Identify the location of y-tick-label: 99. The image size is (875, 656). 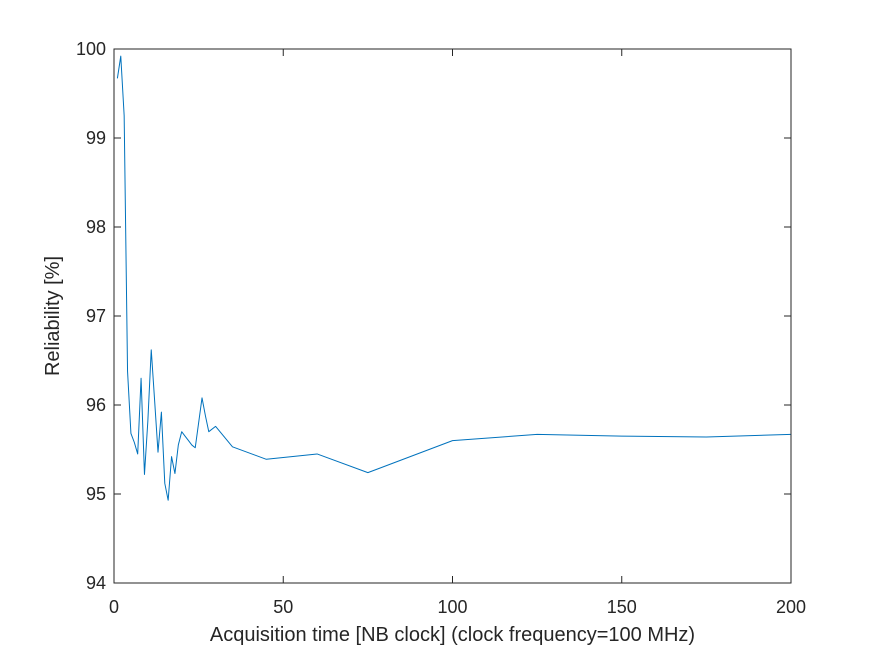
(96, 138).